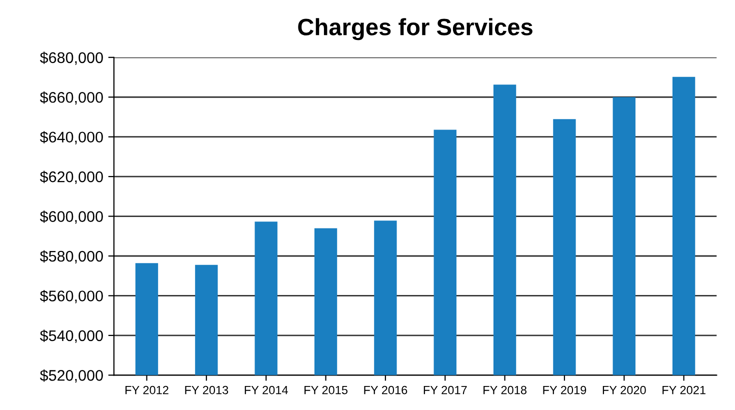 This screenshot has width=735, height=410. What do you see at coordinates (71, 217) in the screenshot?
I see `y-tick-label: $600,000` at bounding box center [71, 217].